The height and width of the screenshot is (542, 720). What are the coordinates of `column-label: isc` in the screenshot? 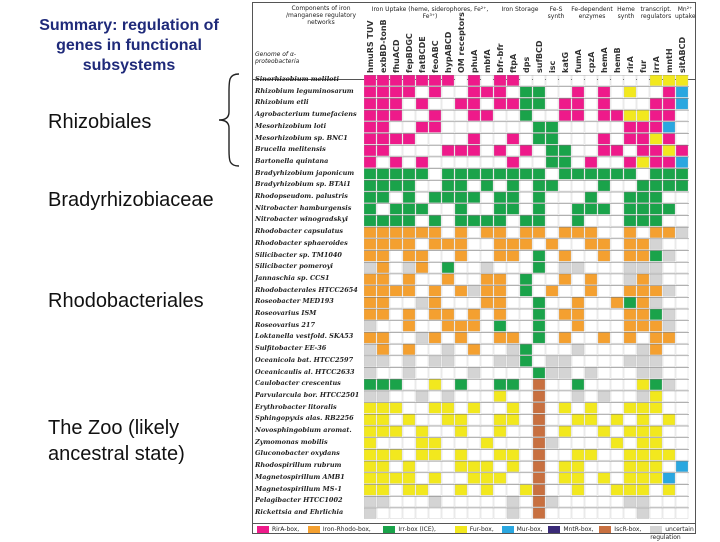 It's located at (552, 66).